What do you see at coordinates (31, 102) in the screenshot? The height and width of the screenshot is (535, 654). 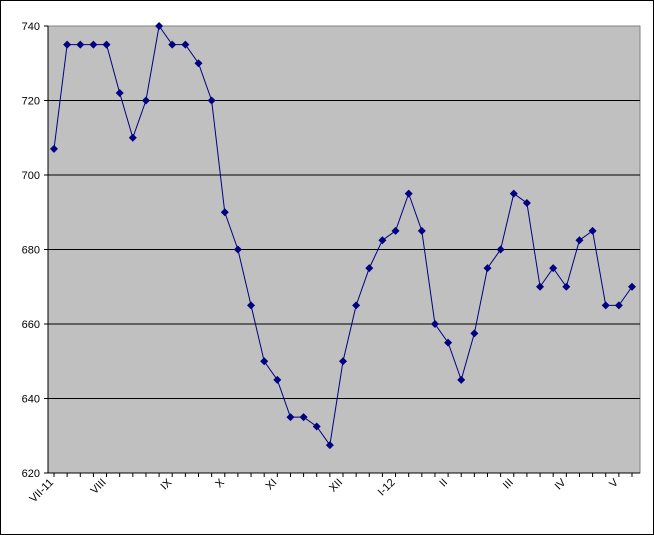 I see `y-tick-label: 720` at bounding box center [31, 102].